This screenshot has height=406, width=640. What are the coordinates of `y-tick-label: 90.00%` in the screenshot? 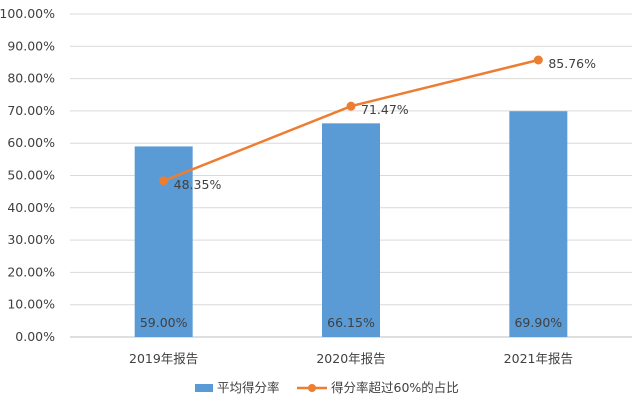 It's located at (31, 45).